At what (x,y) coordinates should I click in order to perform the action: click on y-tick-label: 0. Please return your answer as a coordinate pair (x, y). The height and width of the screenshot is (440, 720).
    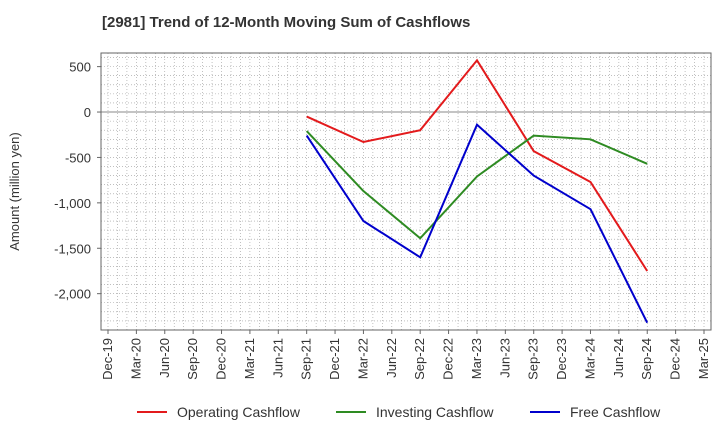
    Looking at the image, I should click on (87, 112).